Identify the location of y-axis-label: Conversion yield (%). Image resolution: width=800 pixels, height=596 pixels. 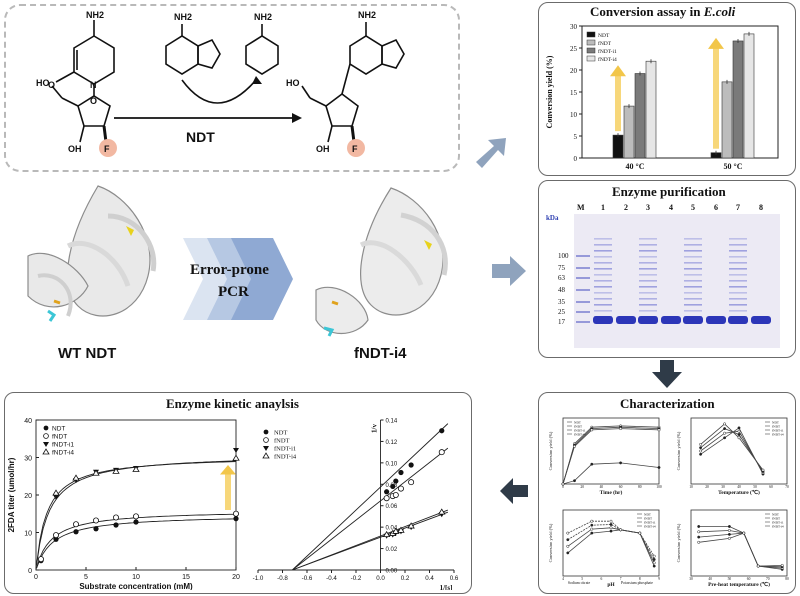
(549, 91).